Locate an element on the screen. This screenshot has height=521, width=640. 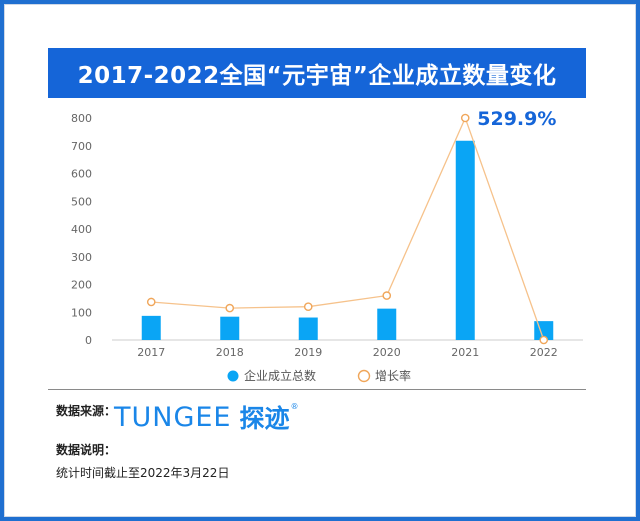
x-tick-label: 2019 is located at coordinates (308, 352).